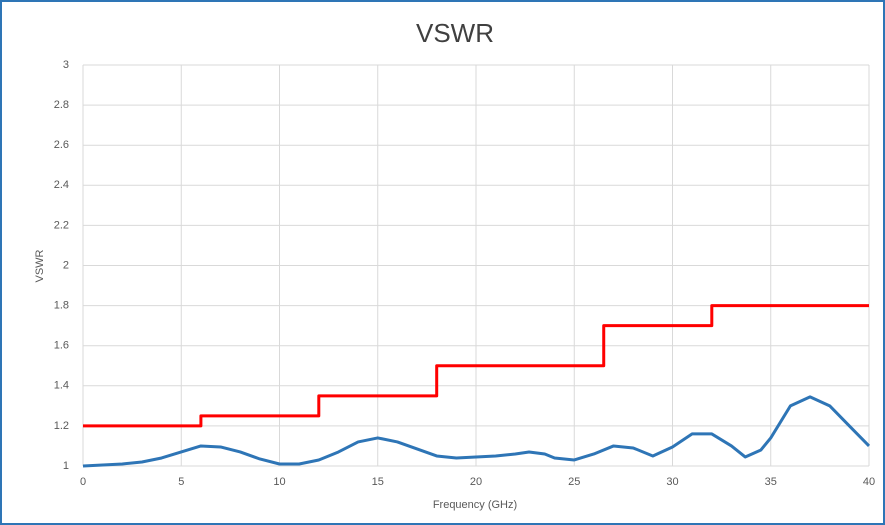 The width and height of the screenshot is (885, 525). What do you see at coordinates (378, 482) in the screenshot?
I see `x-tick-label: 15` at bounding box center [378, 482].